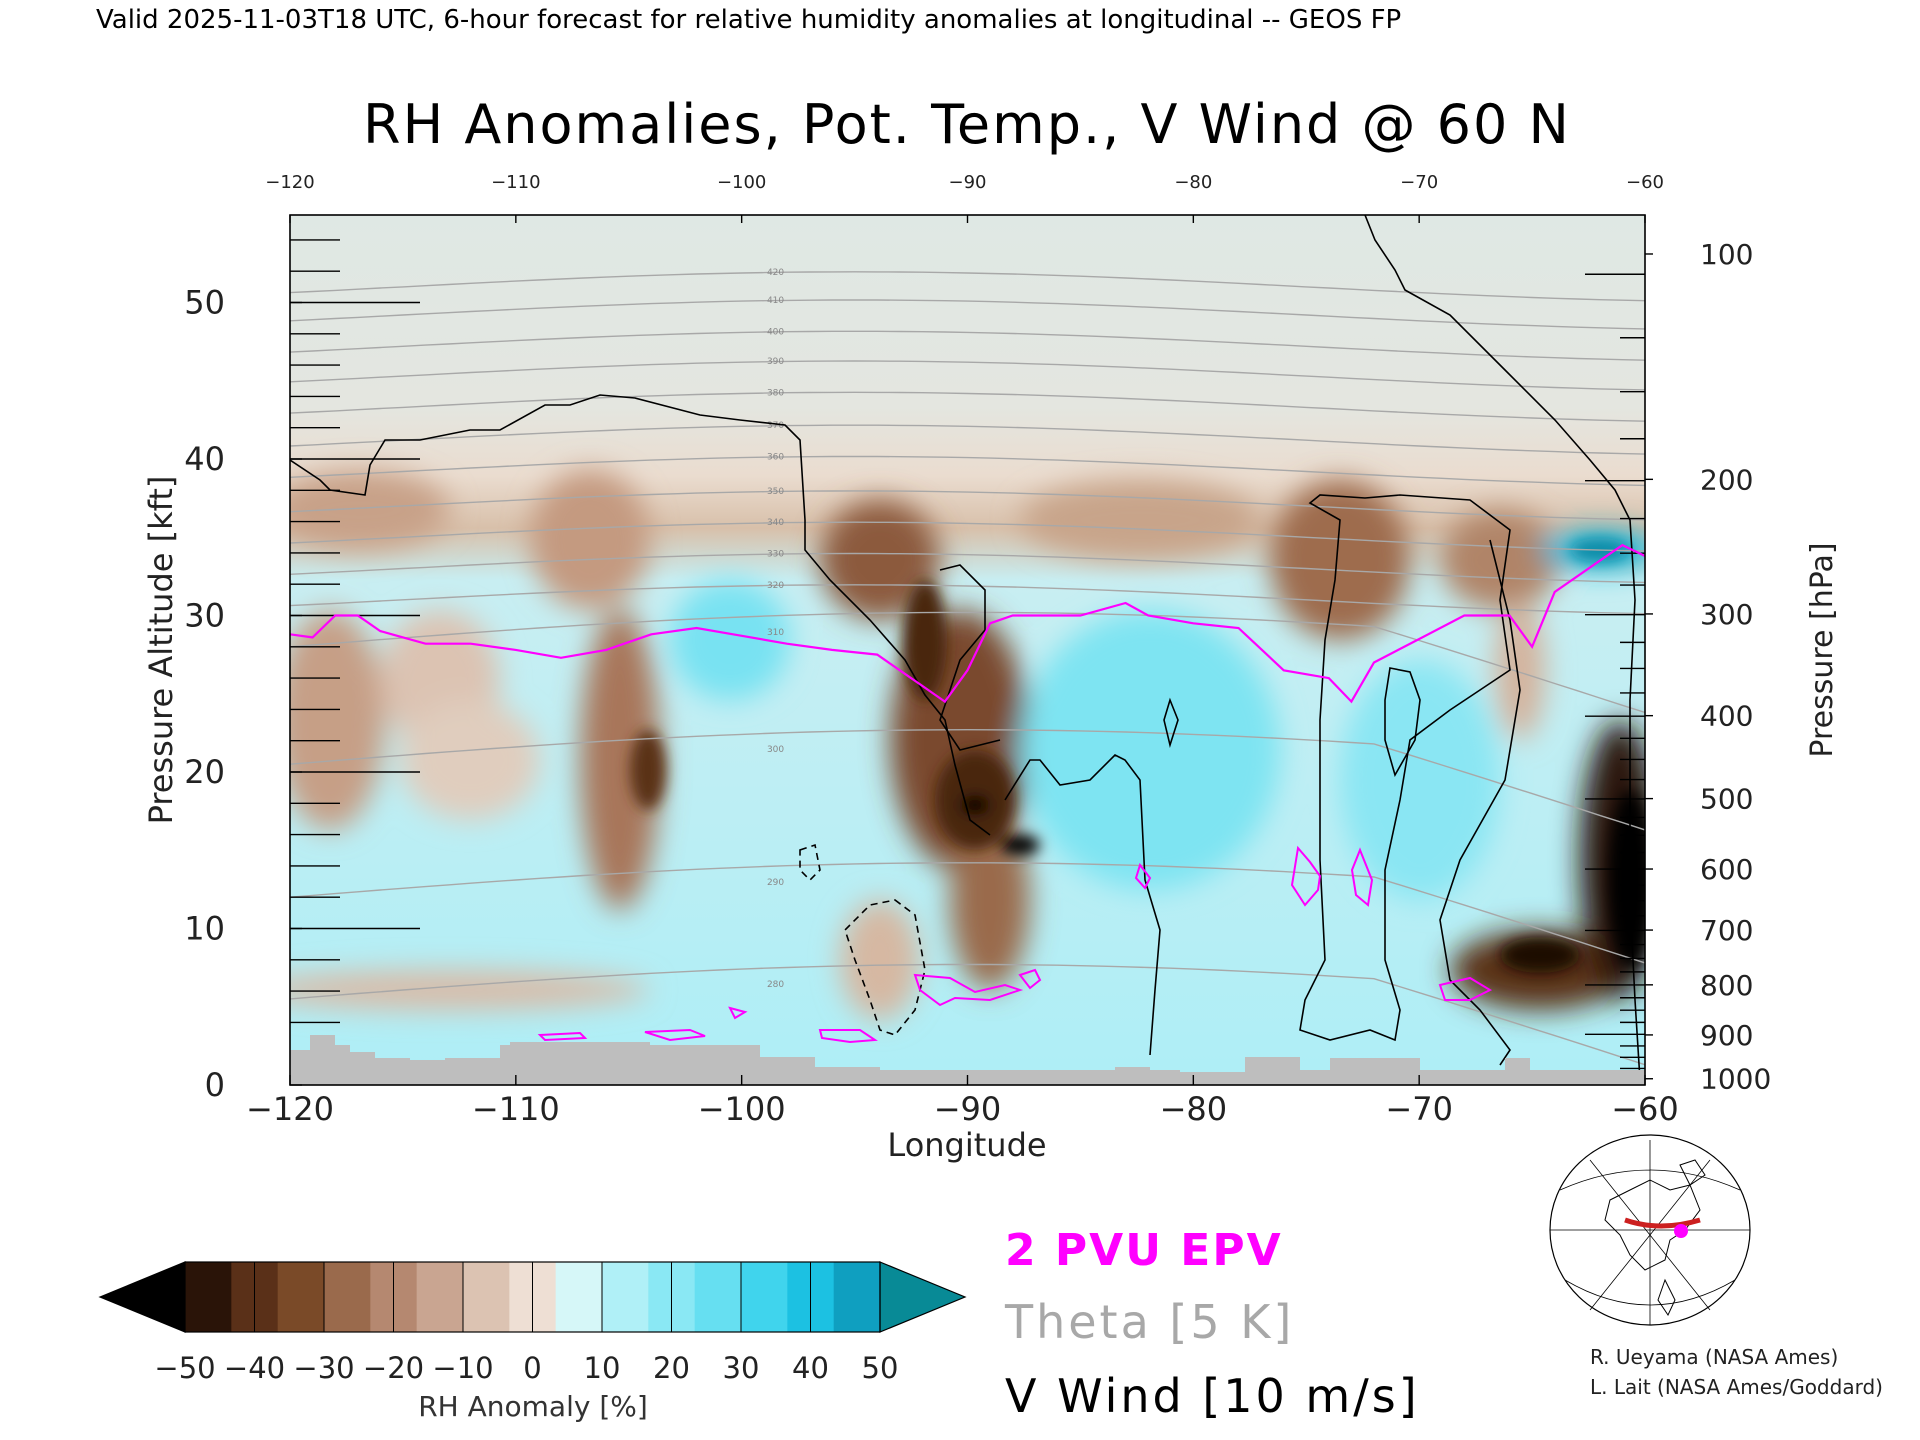 The image size is (1920, 1440). Describe the element at coordinates (775, 362) in the screenshot. I see `theta-contour-label: 390` at that location.